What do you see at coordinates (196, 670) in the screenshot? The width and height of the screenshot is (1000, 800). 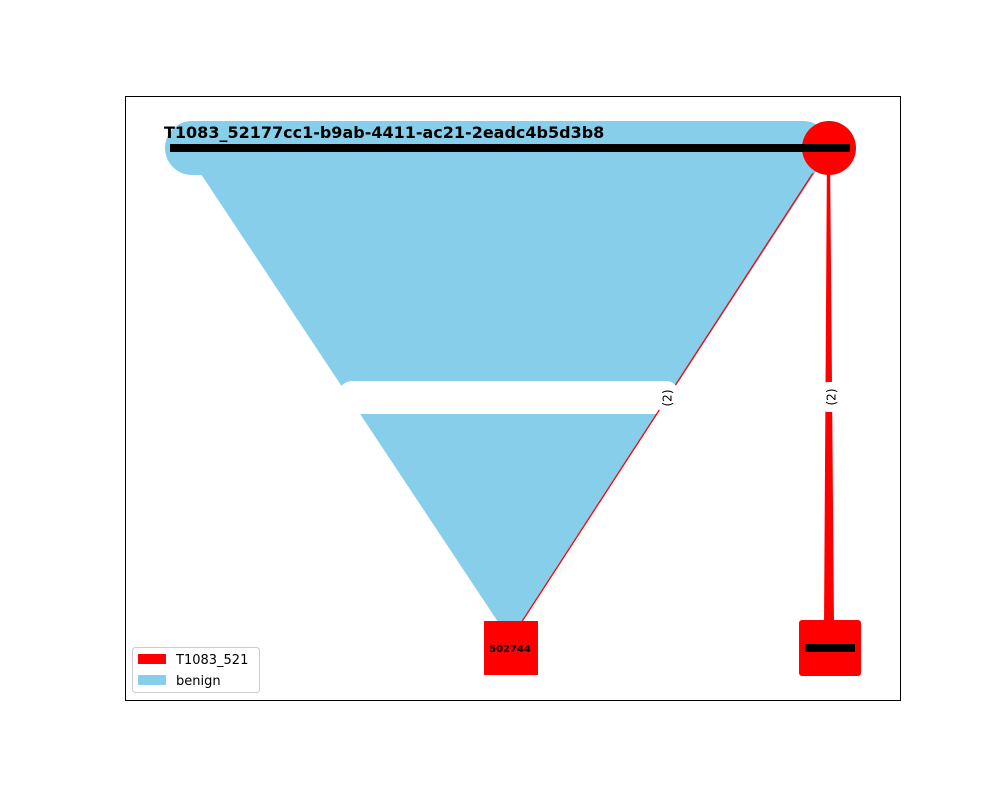 I see `legend: T1083_521 benign` at bounding box center [196, 670].